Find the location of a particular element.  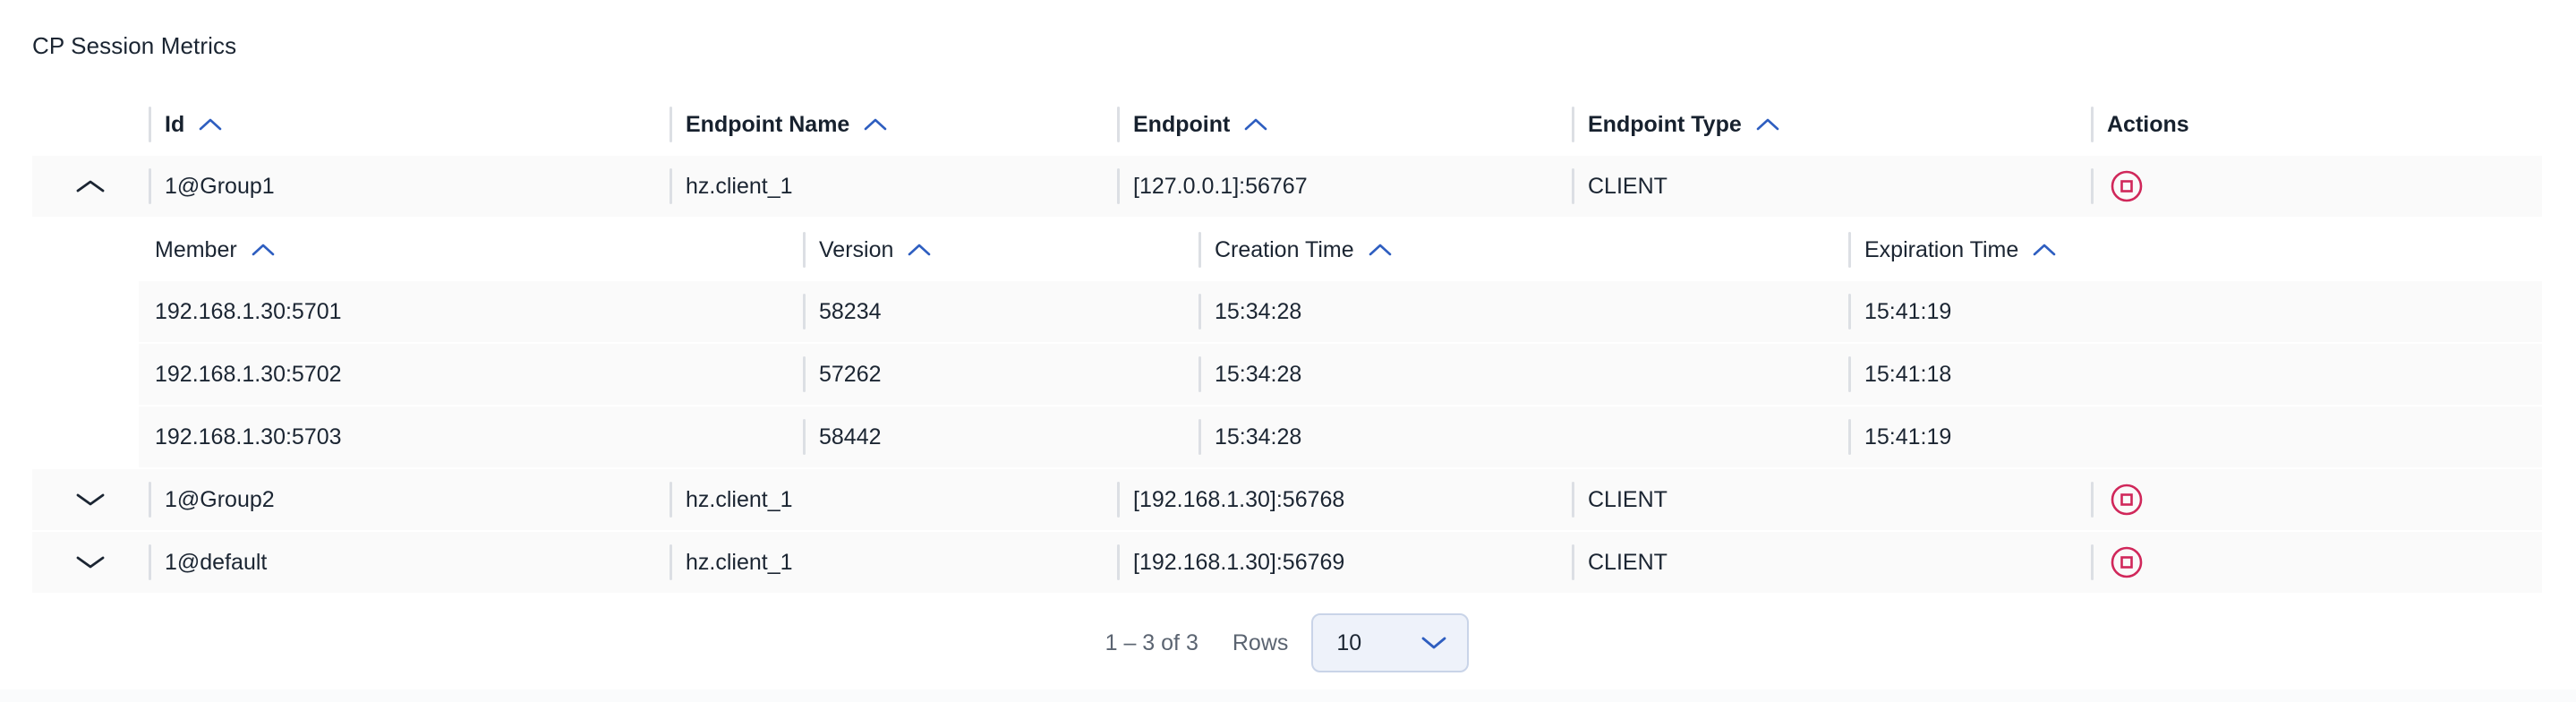

cell-id: 1@Group1 is located at coordinates (409, 186).